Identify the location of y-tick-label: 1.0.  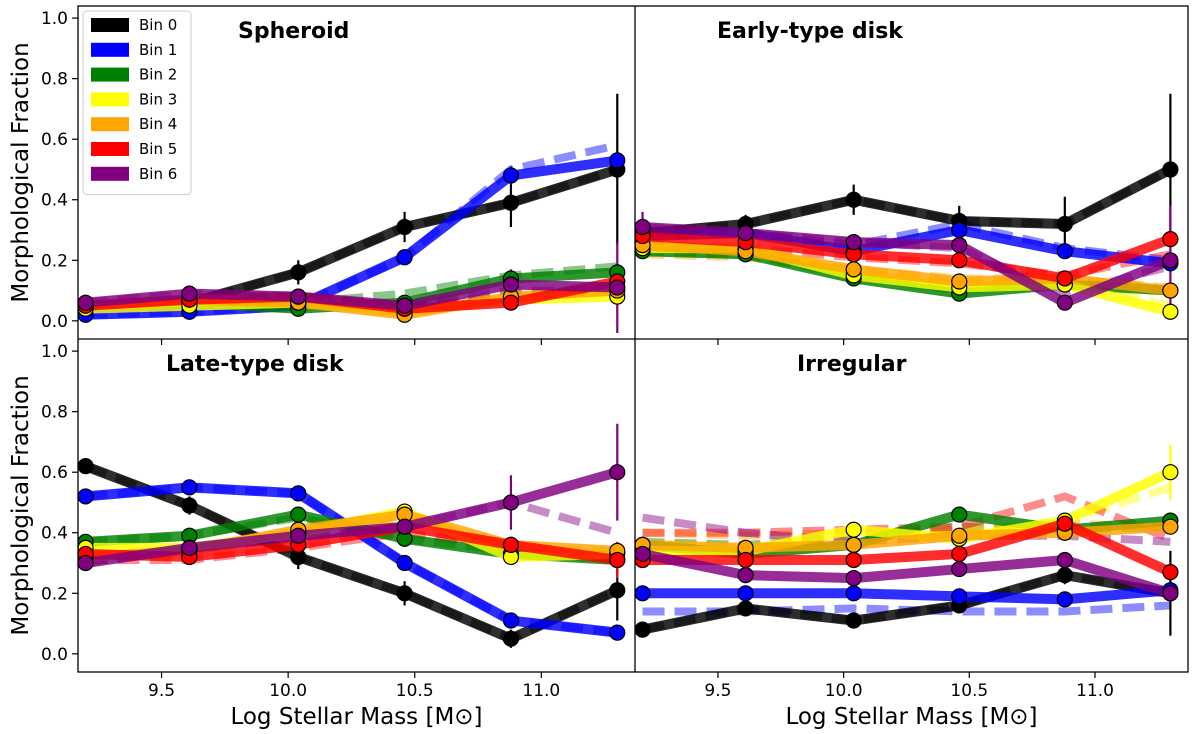
(54, 352).